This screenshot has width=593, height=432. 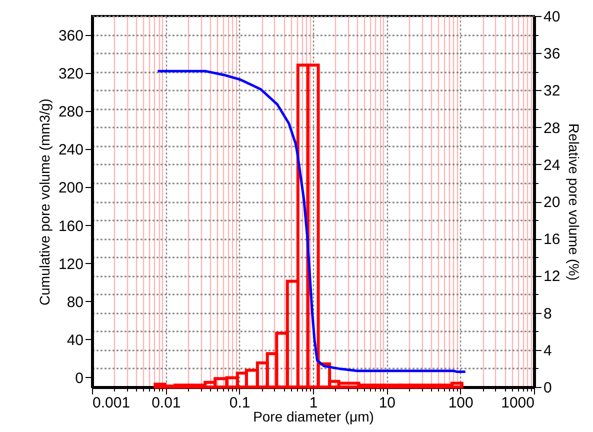 I want to click on y-tick-label: 160, so click(x=71, y=226).